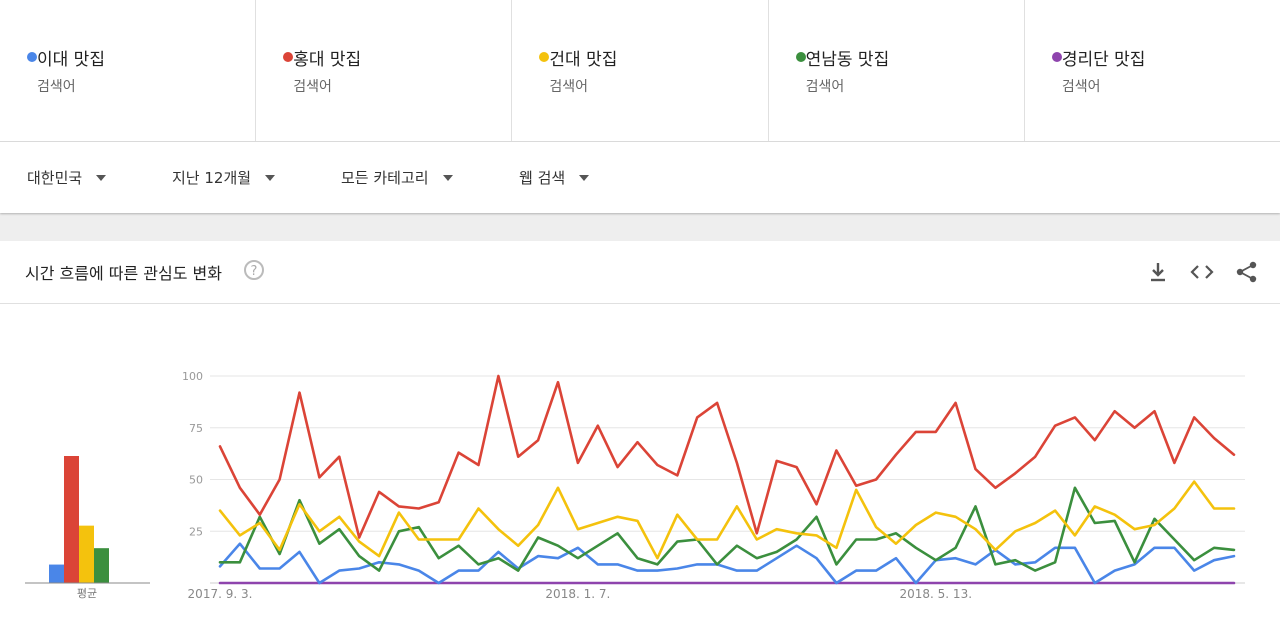  Describe the element at coordinates (212, 178) in the screenshot. I see `period-label: 지난 12개월` at that location.